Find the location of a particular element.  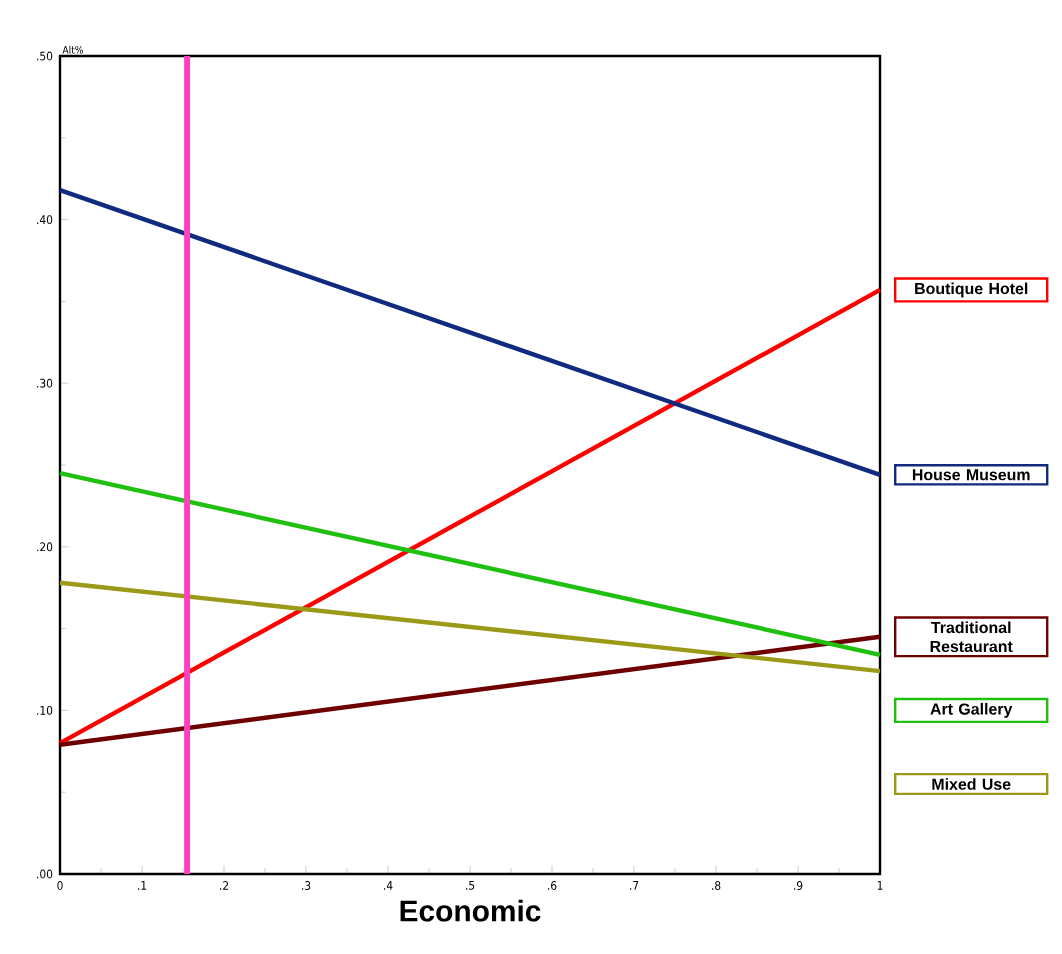

x-axis-title: Economic is located at coordinates (470, 910).